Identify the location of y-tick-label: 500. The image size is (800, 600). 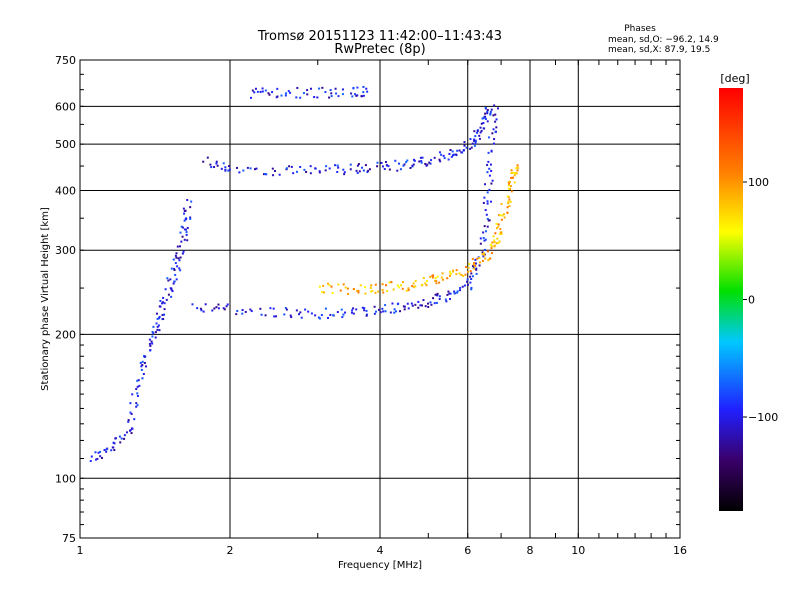
(65, 144).